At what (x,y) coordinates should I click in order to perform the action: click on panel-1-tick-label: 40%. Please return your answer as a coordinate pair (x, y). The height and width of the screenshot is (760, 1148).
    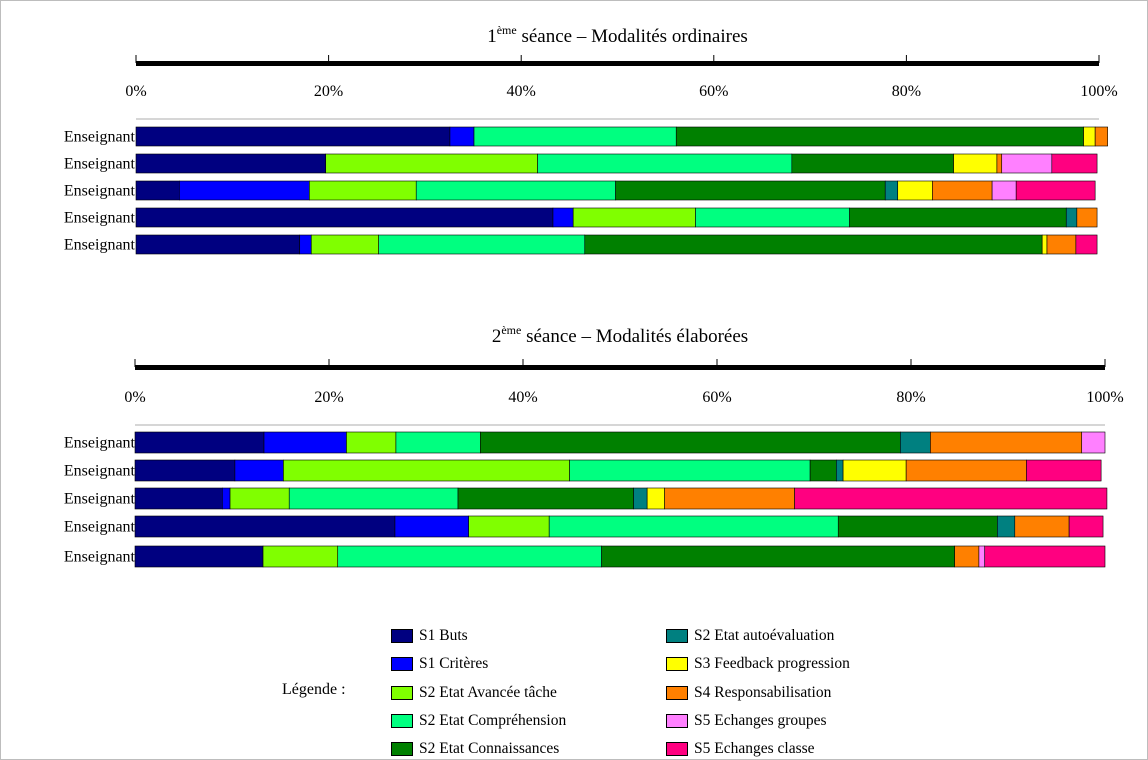
    Looking at the image, I should click on (521, 91).